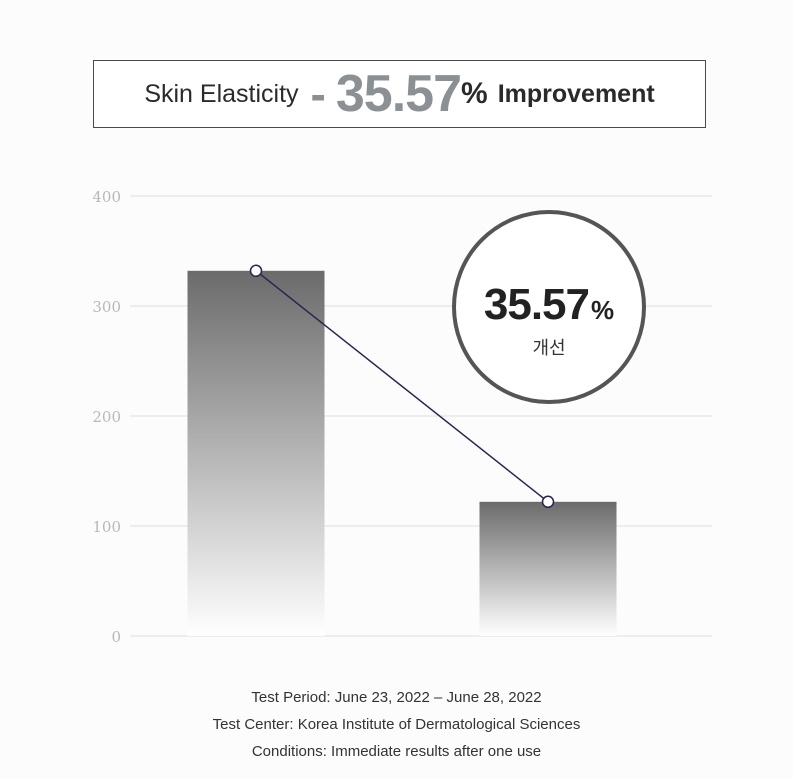  I want to click on title-percent: %, so click(474, 93).